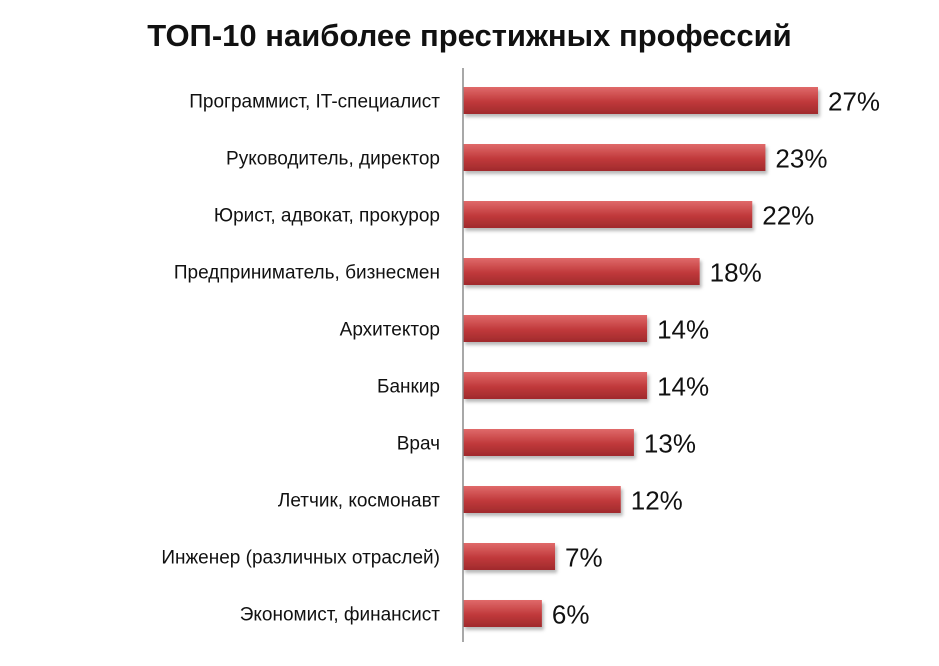 This screenshot has width=939, height=666. I want to click on data-label: 12%, so click(657, 501).